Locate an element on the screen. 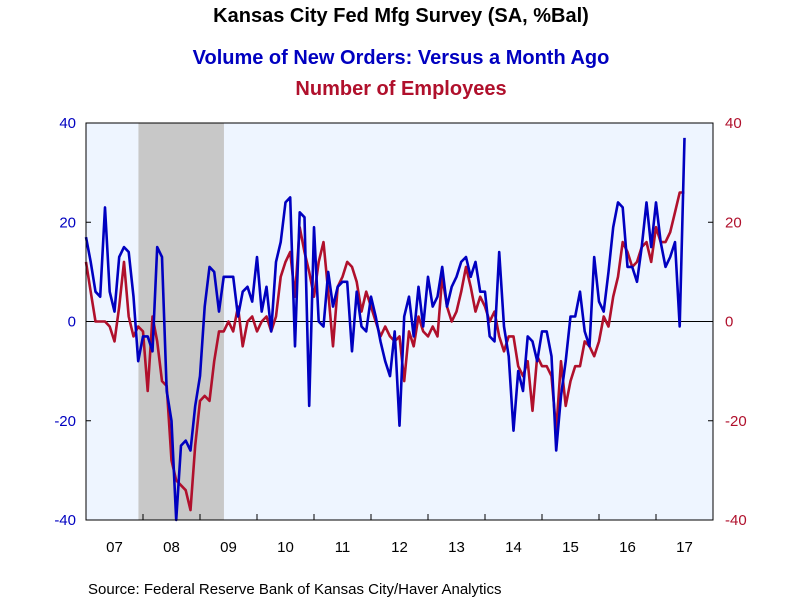 This screenshot has height=600, width=800. right-tick-label: -20 is located at coordinates (736, 421).